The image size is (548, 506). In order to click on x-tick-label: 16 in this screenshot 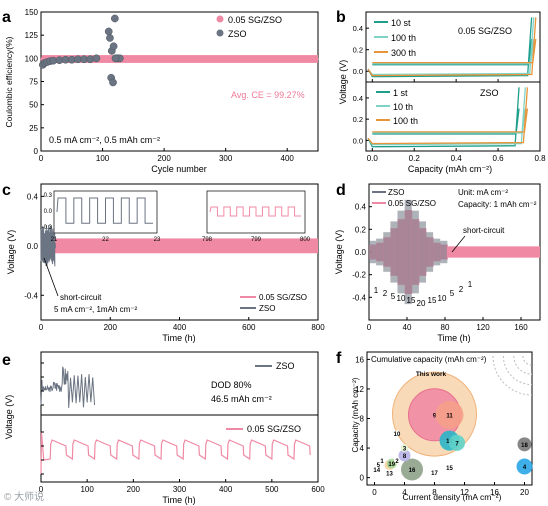, I will do `click(494, 492)`.